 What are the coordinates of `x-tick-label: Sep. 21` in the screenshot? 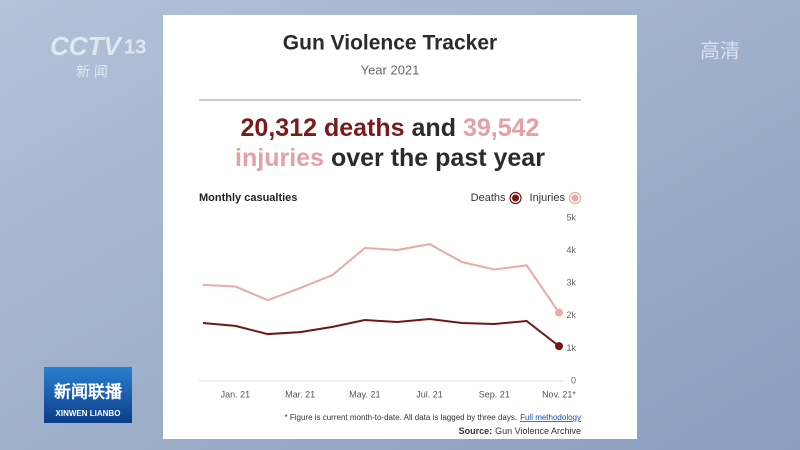 It's located at (494, 394).